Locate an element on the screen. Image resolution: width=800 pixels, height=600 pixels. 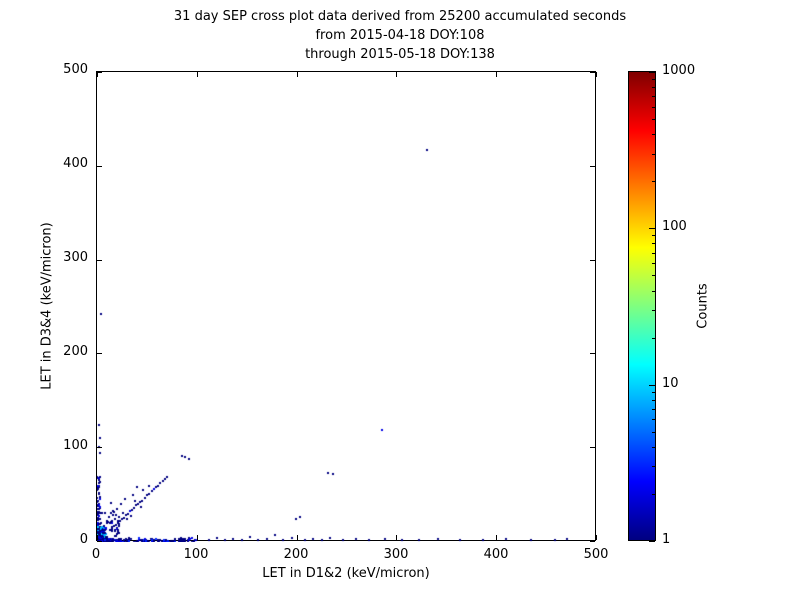
colorbar is located at coordinates (642, 306).